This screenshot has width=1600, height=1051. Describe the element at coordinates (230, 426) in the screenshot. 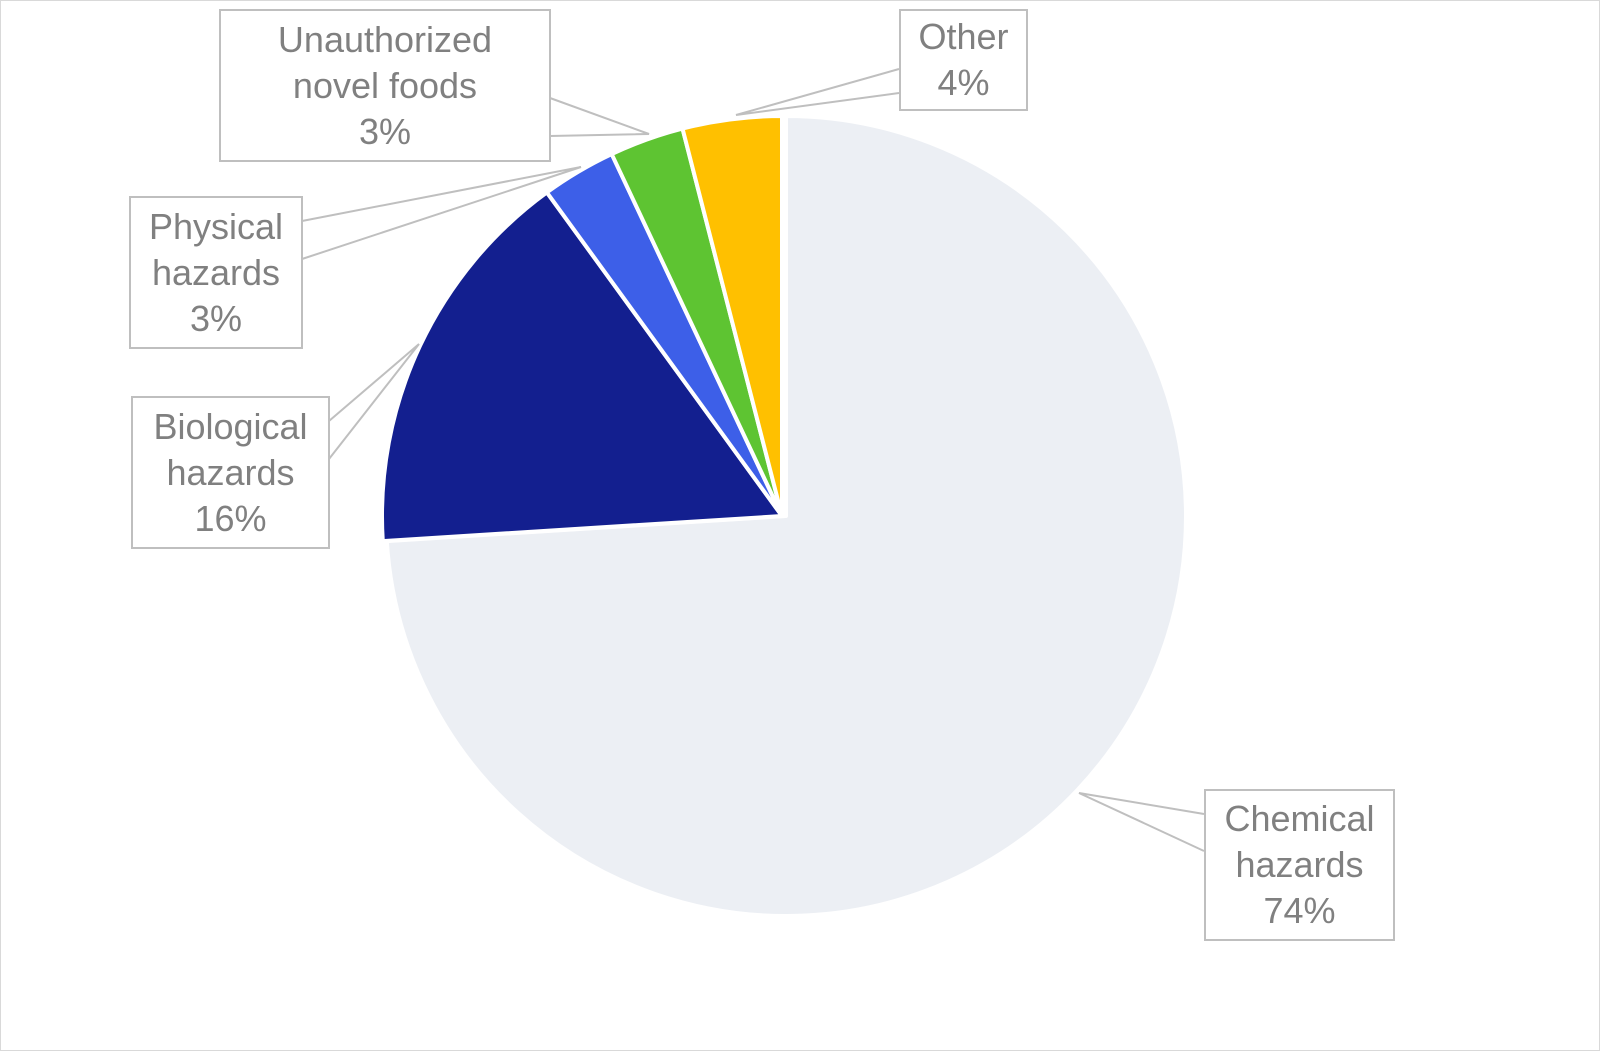

I see `label-name: Biological` at that location.